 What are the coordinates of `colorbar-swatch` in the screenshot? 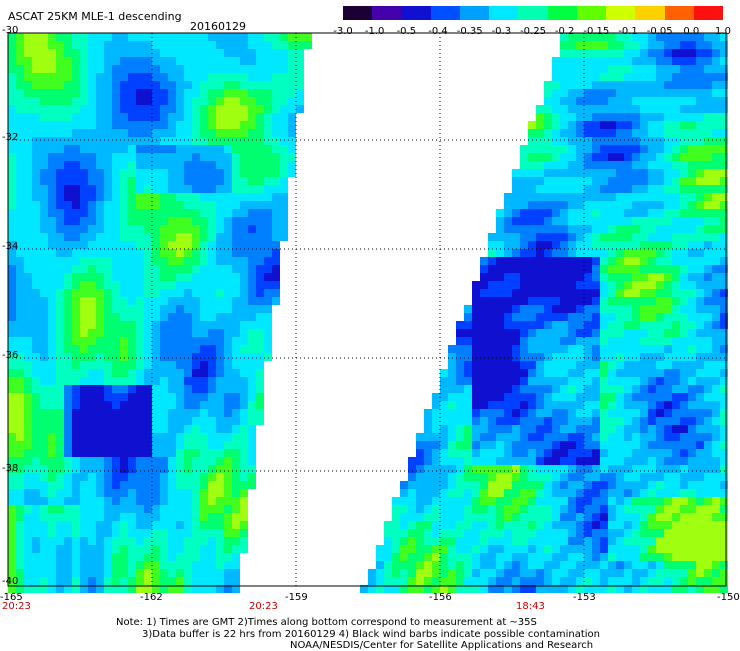 It's located at (504, 13).